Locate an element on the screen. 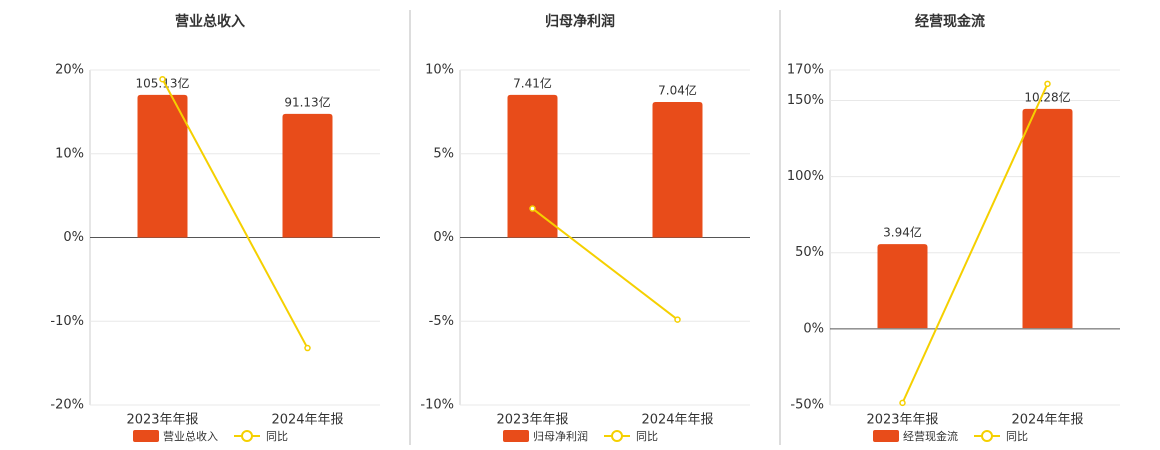 The width and height of the screenshot is (1160, 450). chart-title: 营业总收入 is located at coordinates (210, 21).